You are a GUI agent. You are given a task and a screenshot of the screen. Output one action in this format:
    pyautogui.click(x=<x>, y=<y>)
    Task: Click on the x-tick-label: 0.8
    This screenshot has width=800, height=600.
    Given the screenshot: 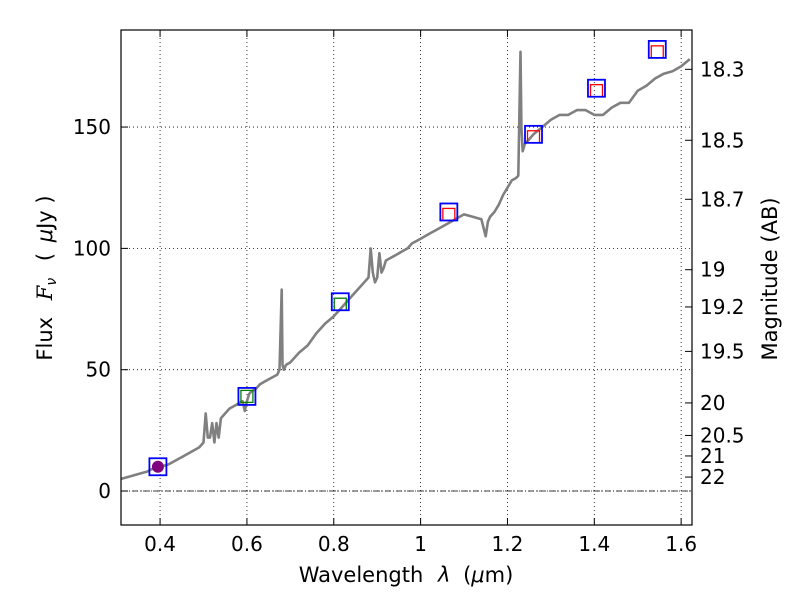 What is the action you would take?
    pyautogui.click(x=334, y=544)
    